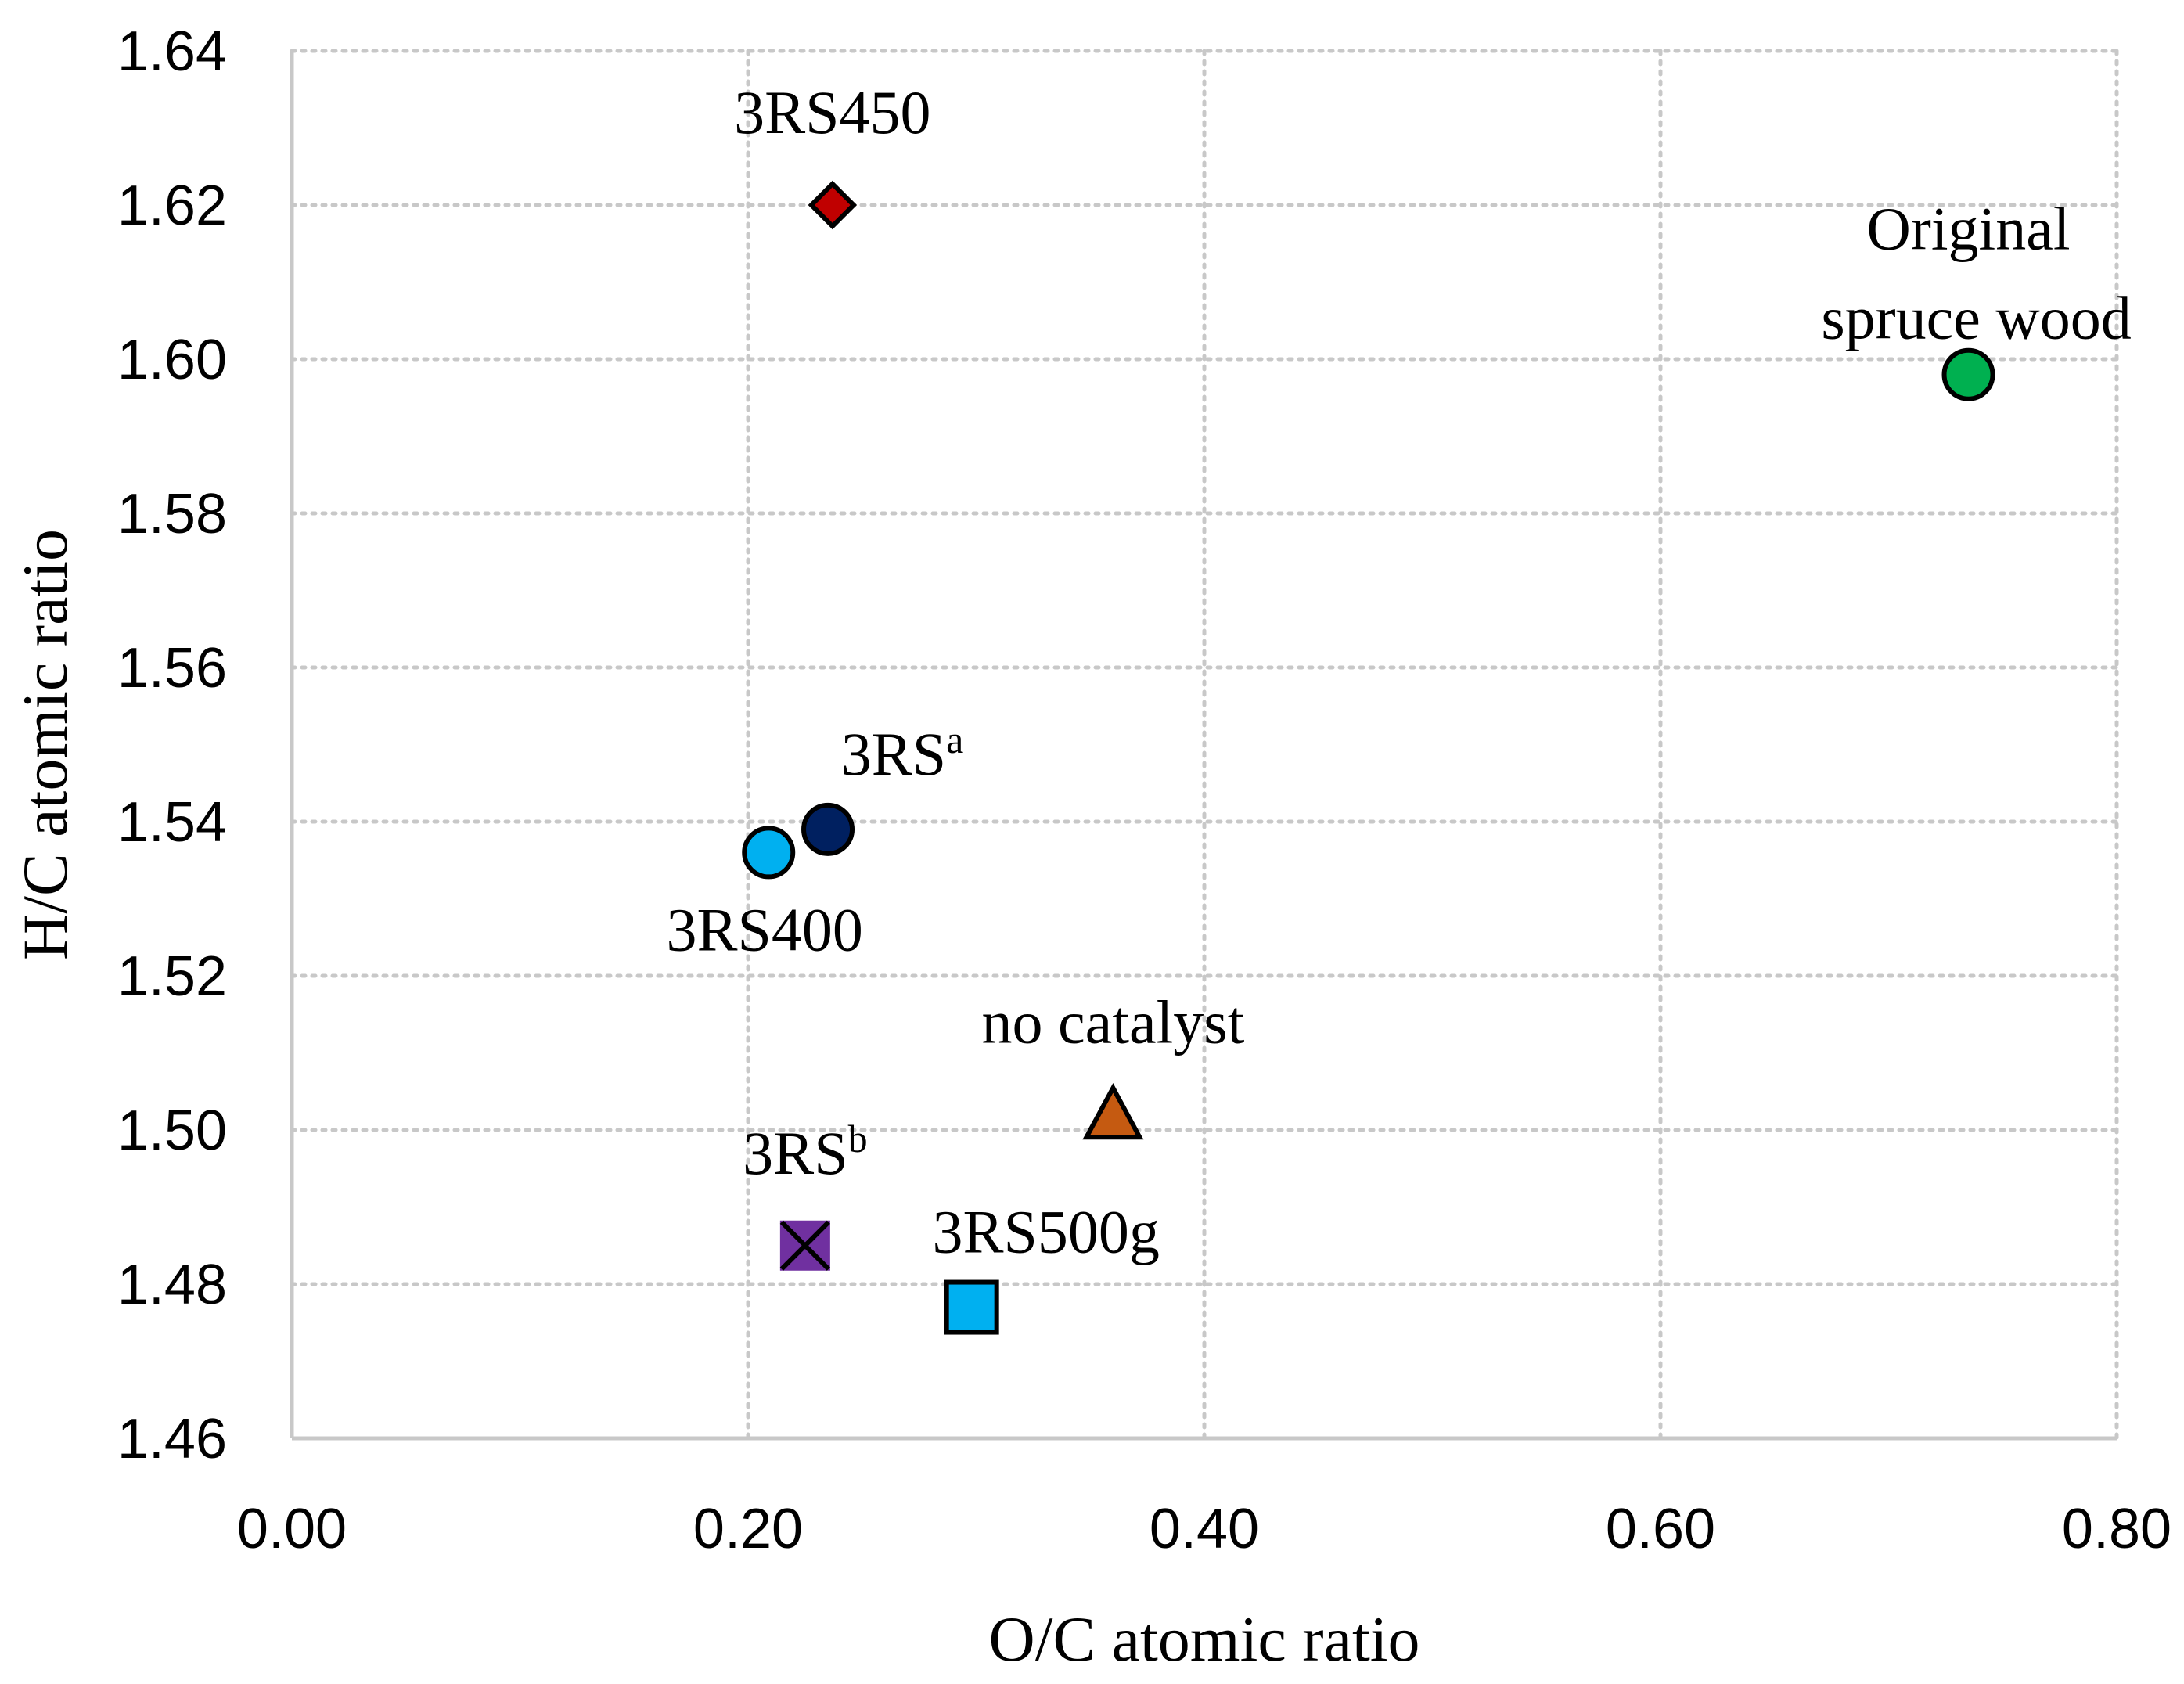 This screenshot has width=2184, height=1684. I want to click on point-no-catalyst, so click(1113, 1111).